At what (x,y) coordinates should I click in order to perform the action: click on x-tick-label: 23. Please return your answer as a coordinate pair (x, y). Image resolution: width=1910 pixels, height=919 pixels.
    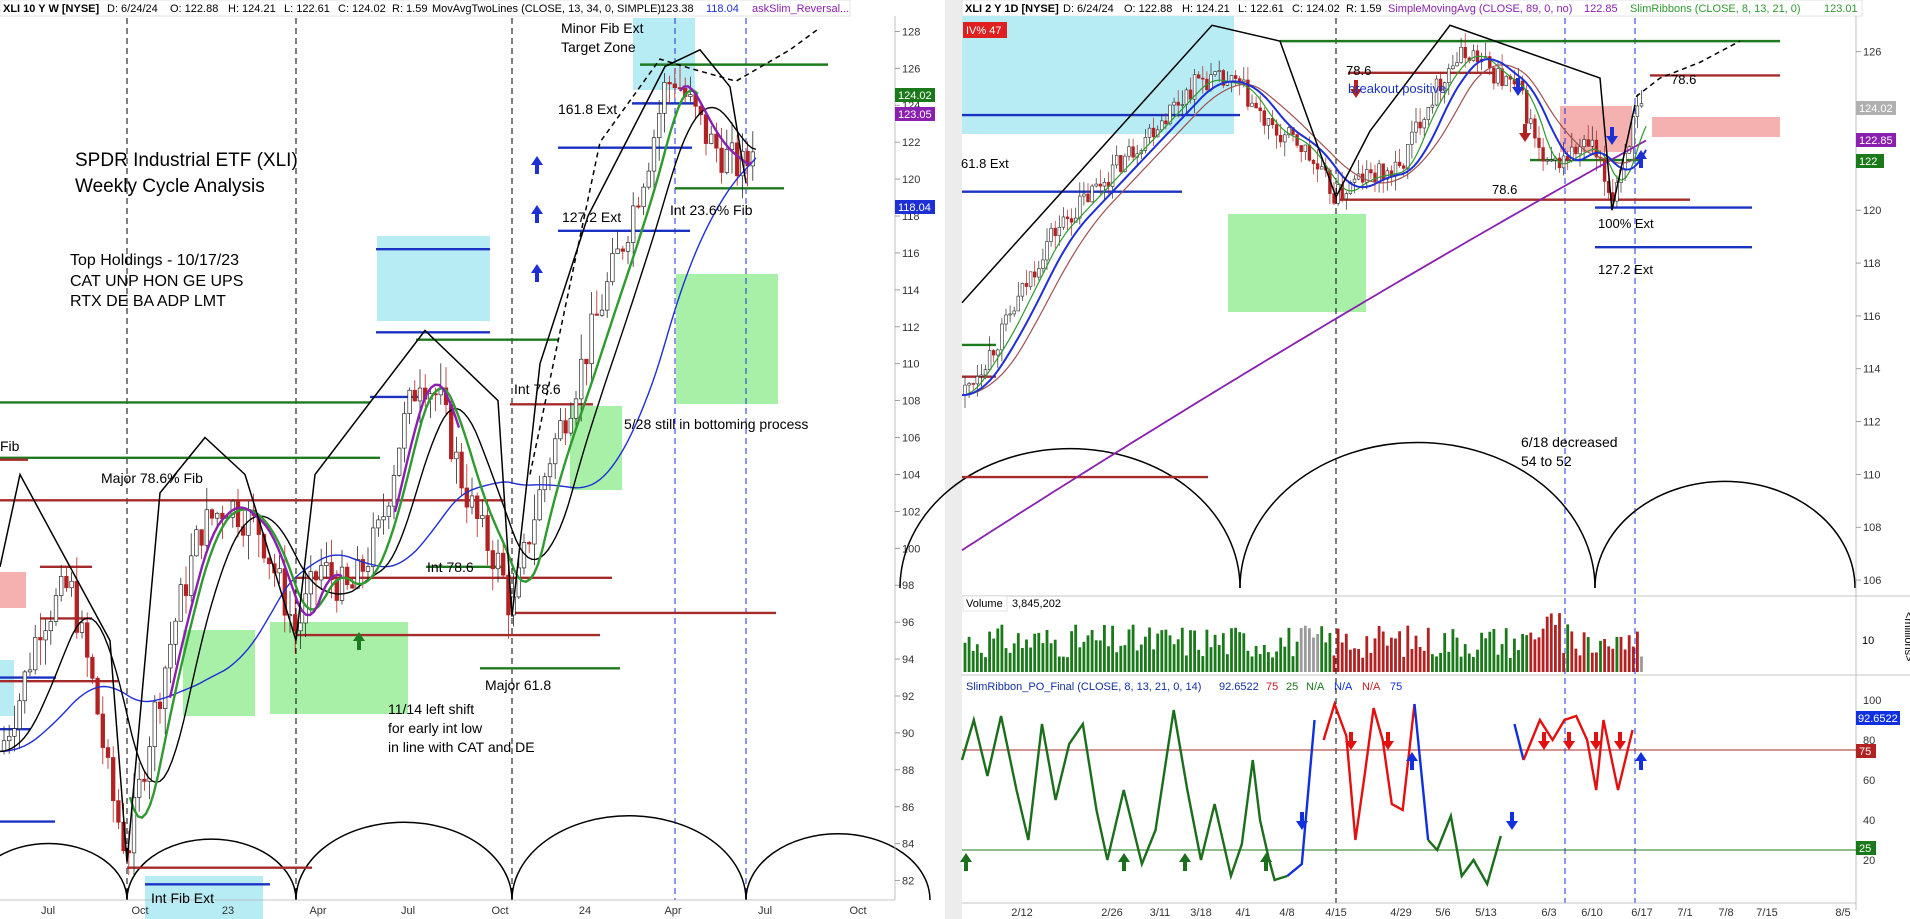
    Looking at the image, I should click on (228, 911).